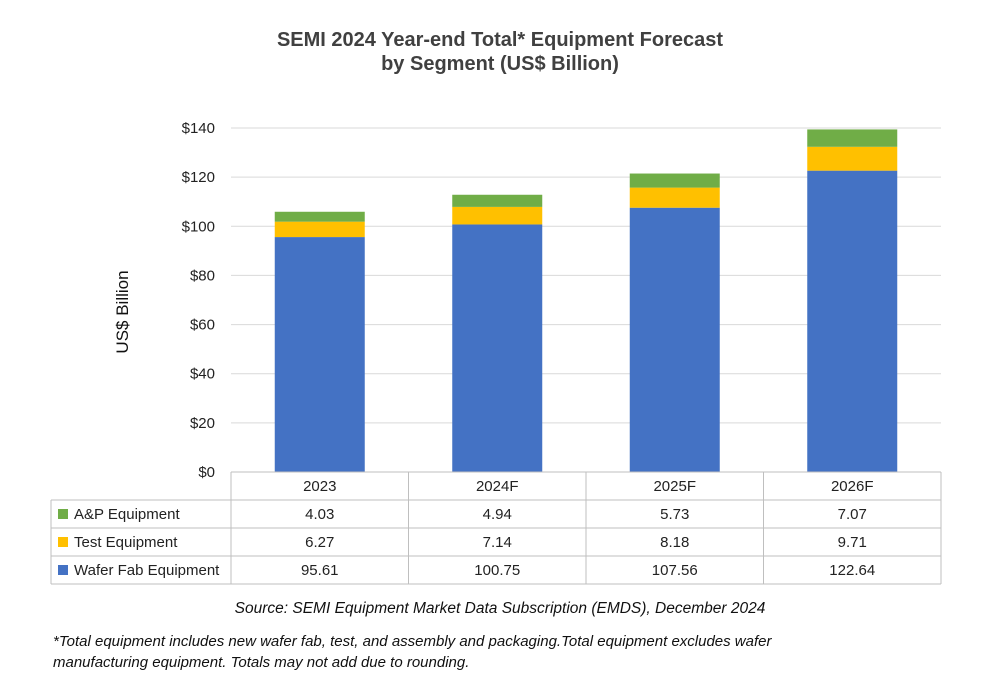 The height and width of the screenshot is (681, 1000). What do you see at coordinates (497, 514) in the screenshot?
I see `data-label-a-p-equipment-2024f: 4.94` at bounding box center [497, 514].